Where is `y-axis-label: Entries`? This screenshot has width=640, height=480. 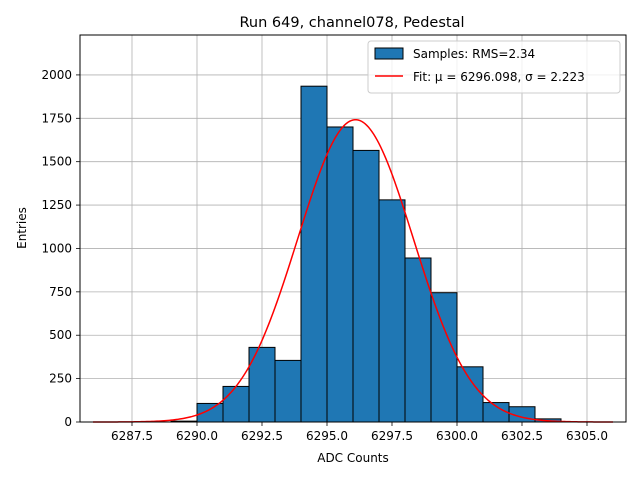 y-axis-label: Entries is located at coordinates (22, 228).